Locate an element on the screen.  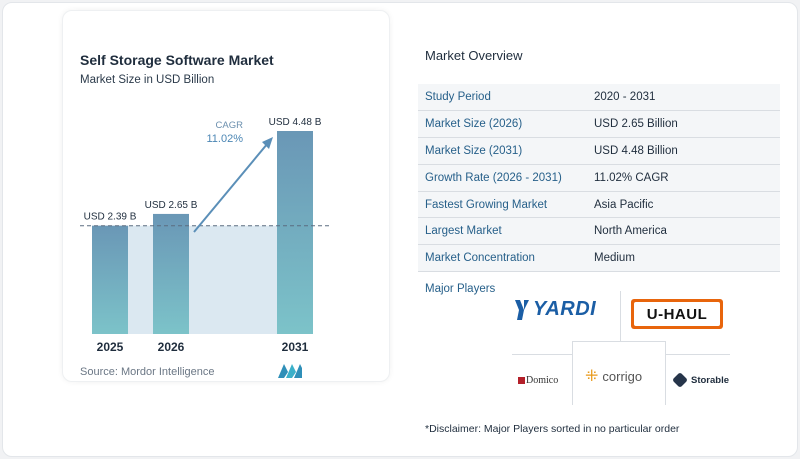
mordor-logo-icon is located at coordinates (290, 371).